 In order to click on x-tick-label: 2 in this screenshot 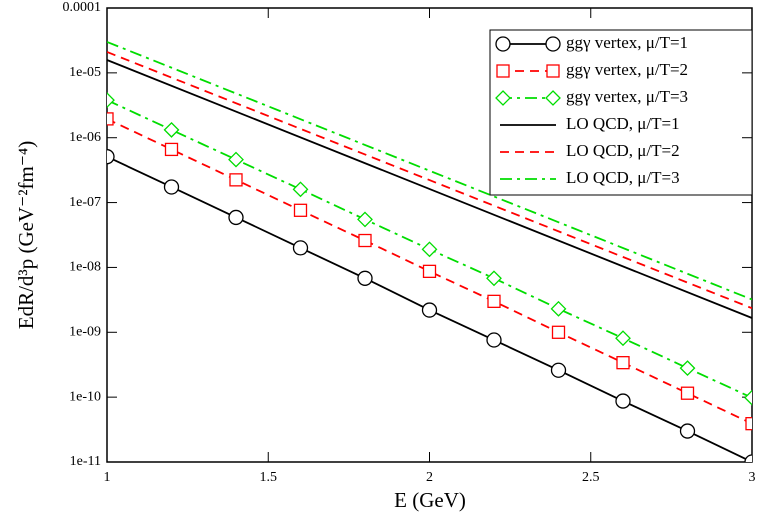, I will do `click(429, 477)`.